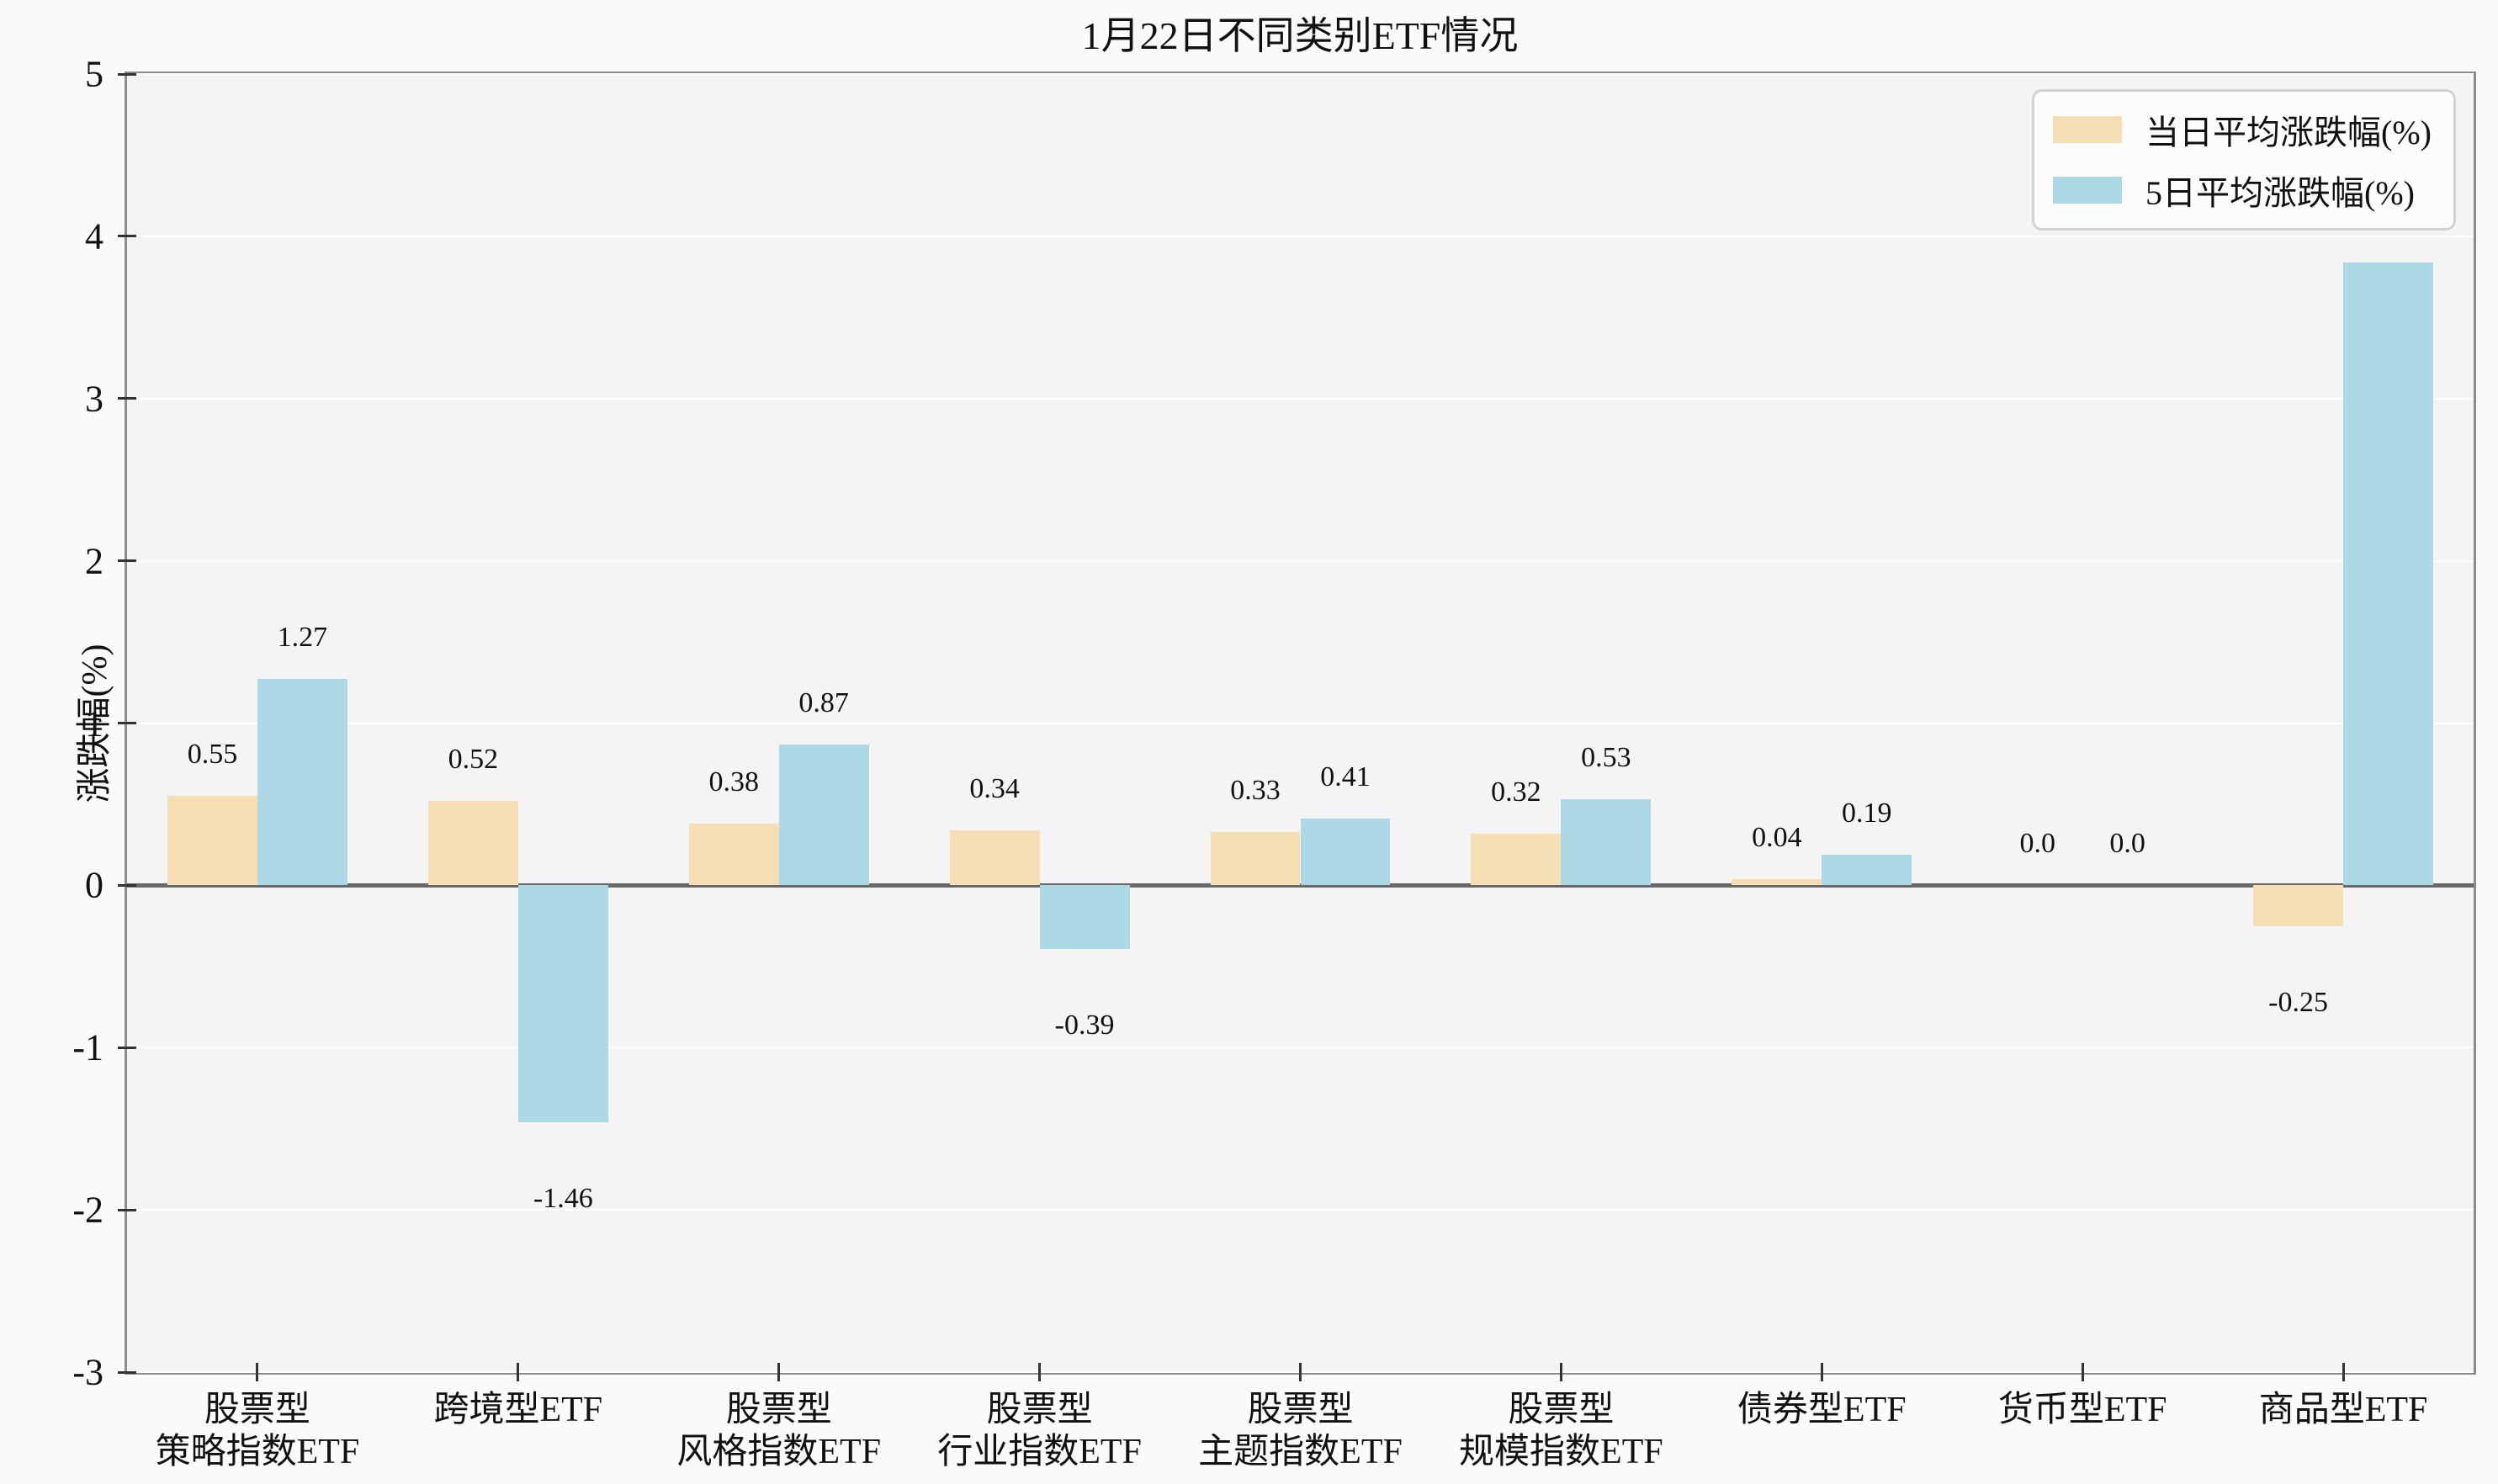 Image resolution: width=2498 pixels, height=1484 pixels. What do you see at coordinates (2082, 1410) in the screenshot?
I see `x-tick-label: 货币型ETF` at bounding box center [2082, 1410].